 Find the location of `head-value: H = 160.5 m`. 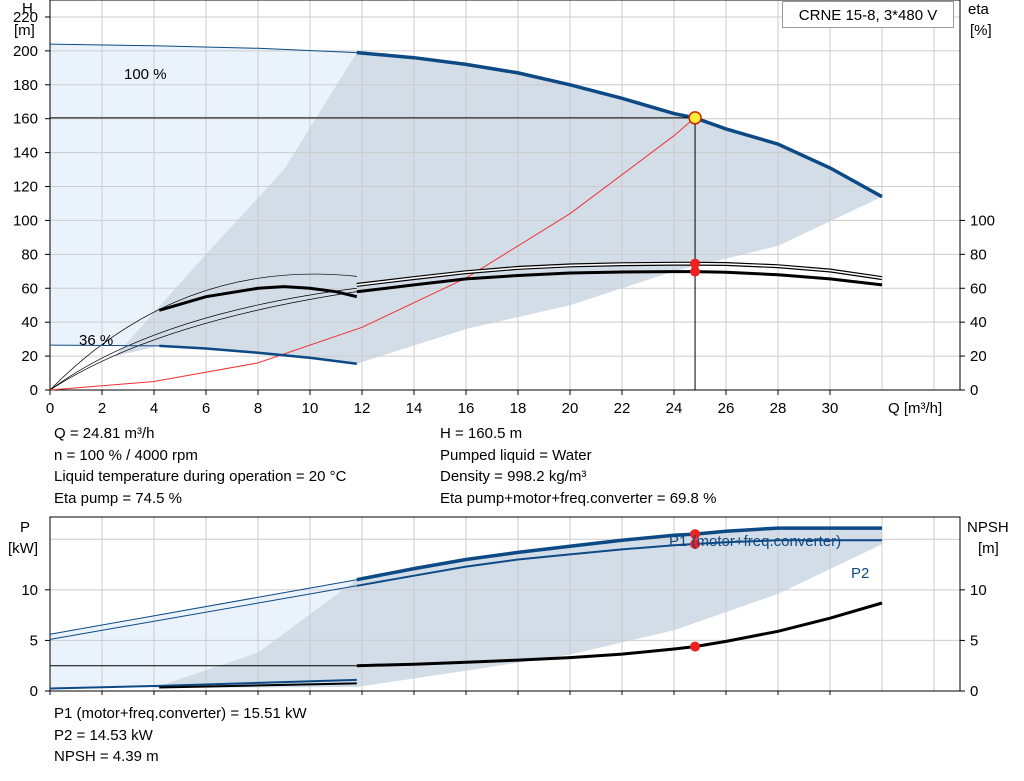

head-value: H = 160.5 m is located at coordinates (481, 433).